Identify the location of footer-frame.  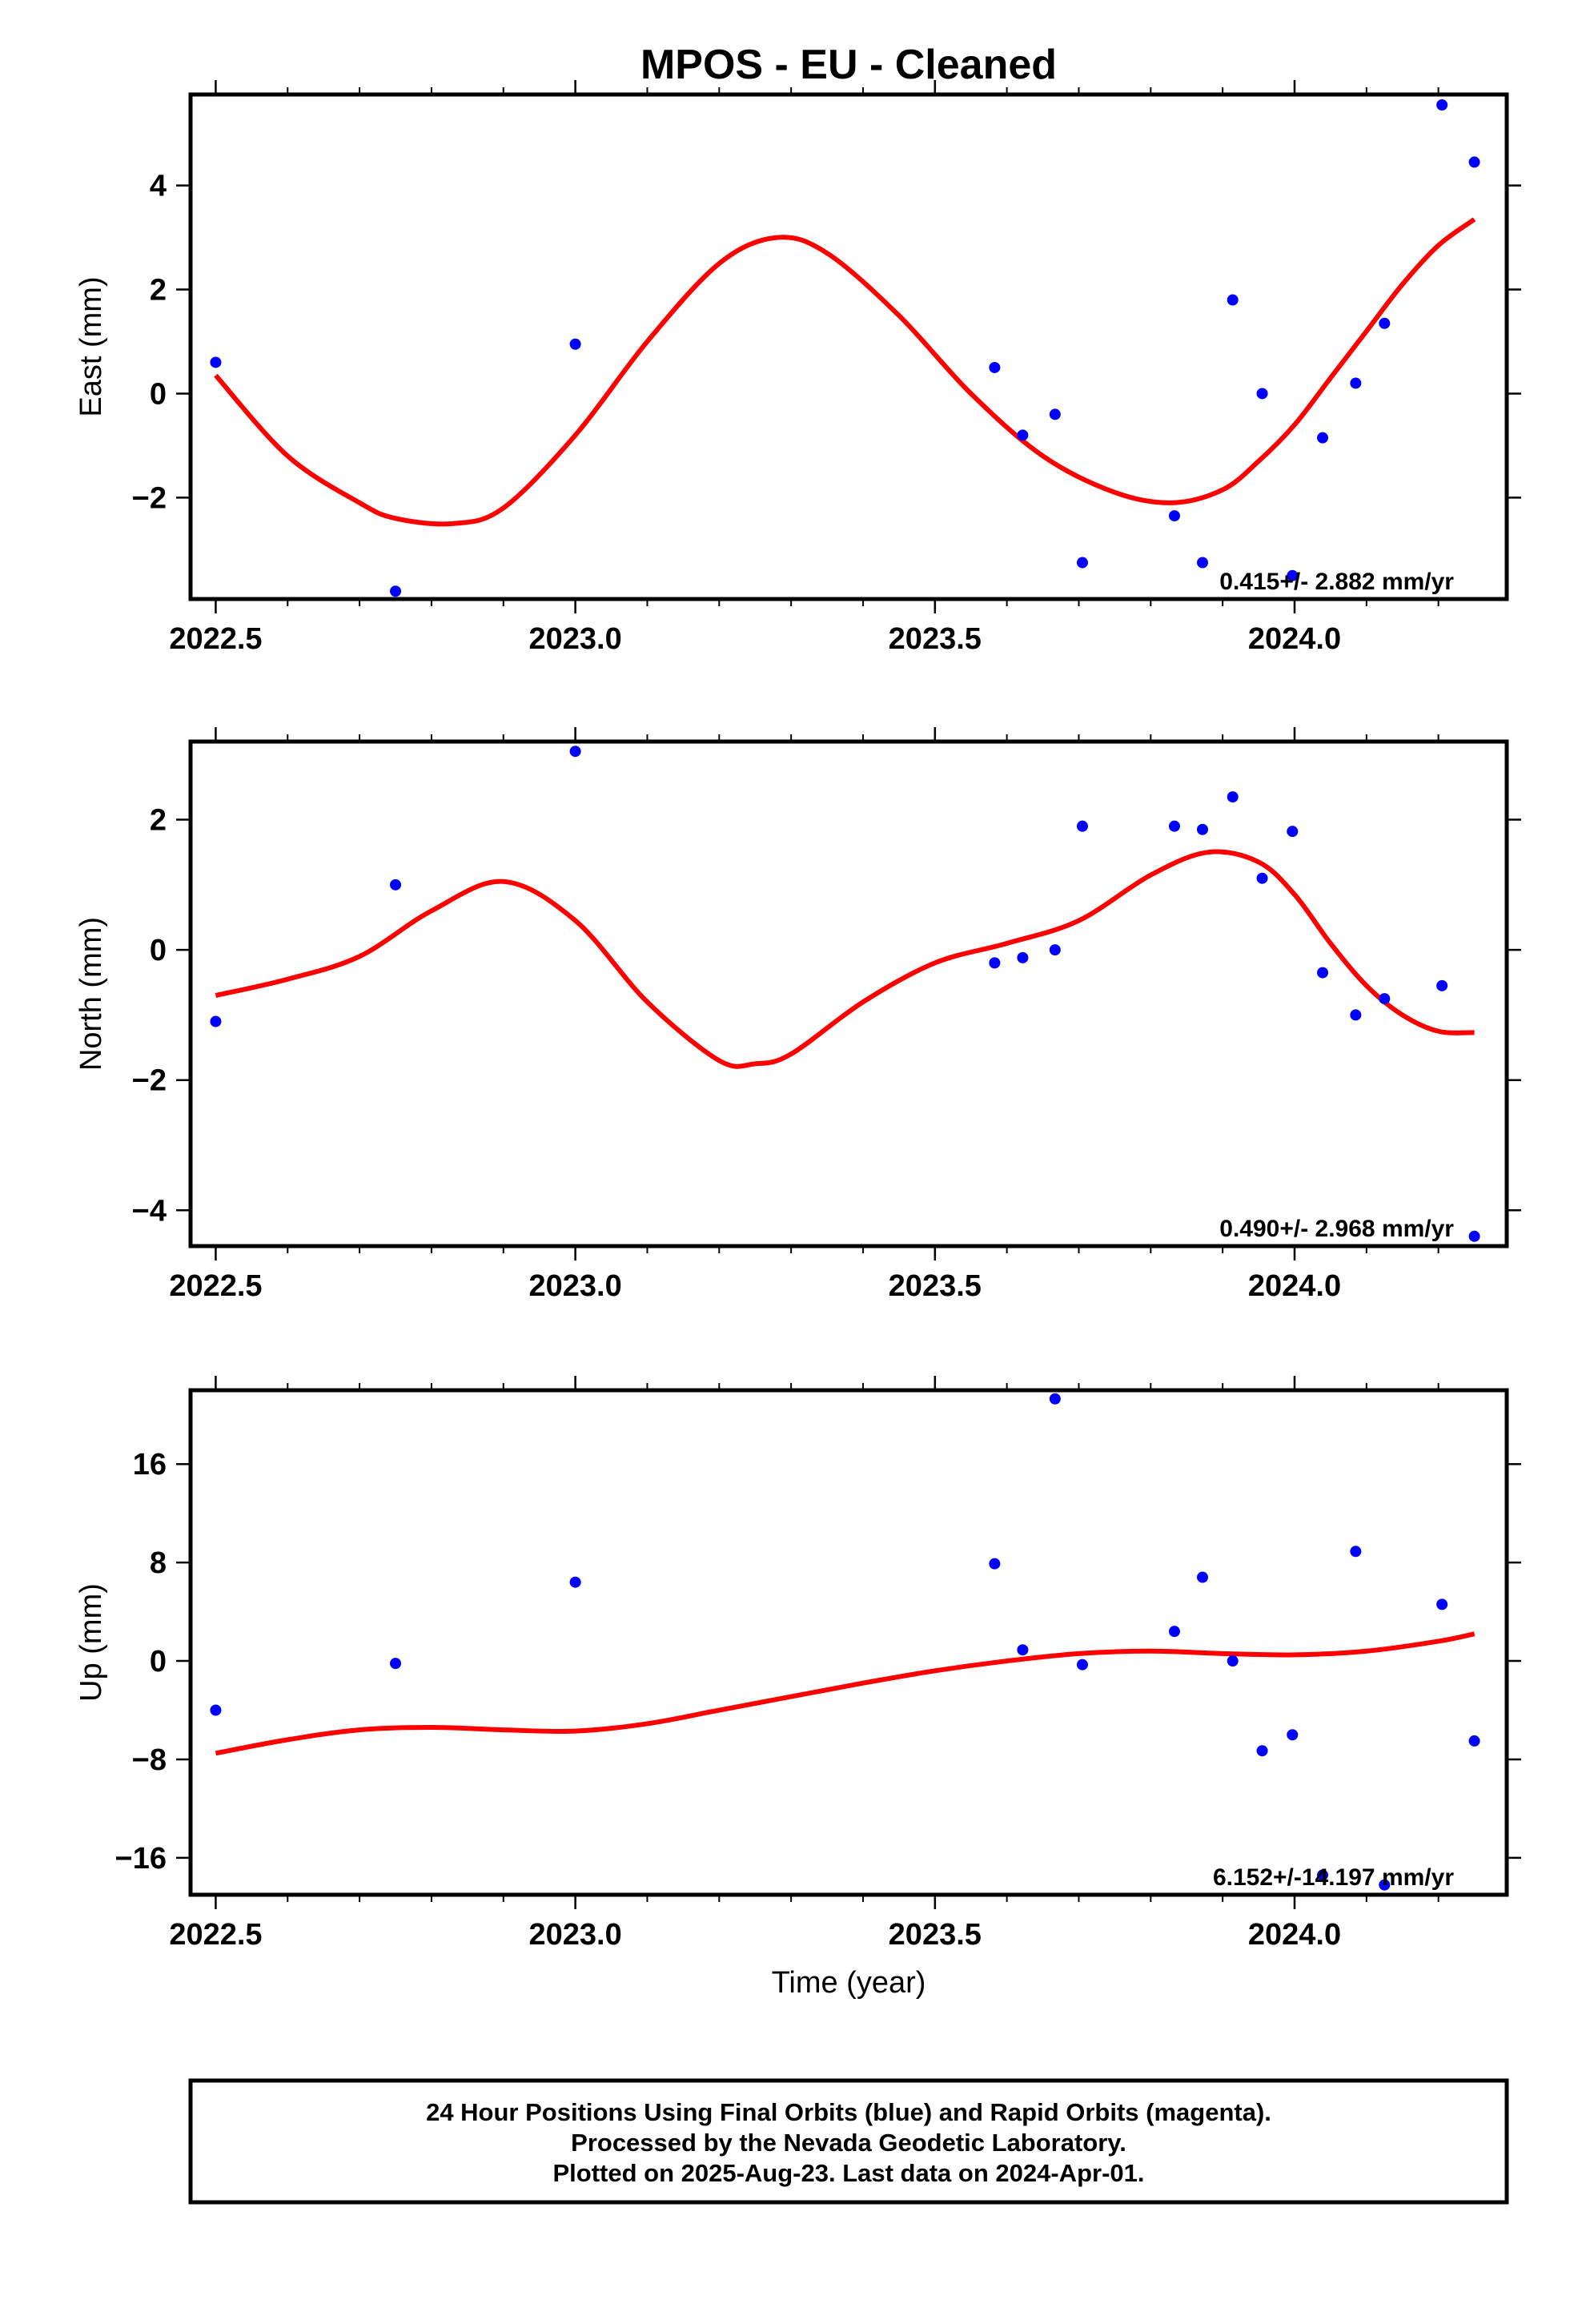
(848, 2141).